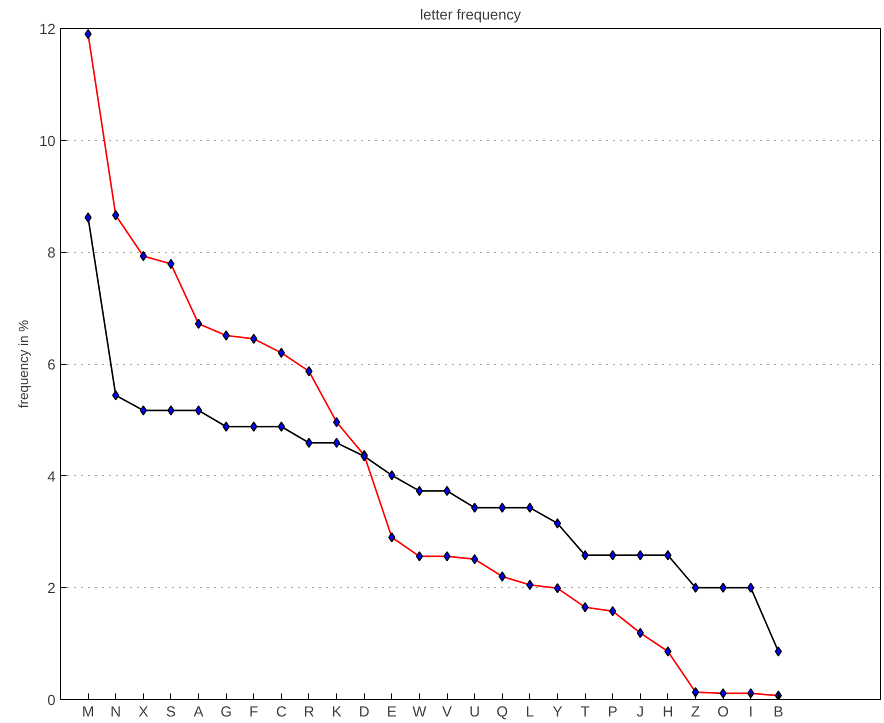  Describe the element at coordinates (51, 701) in the screenshot. I see `y-tick-label: 0` at that location.